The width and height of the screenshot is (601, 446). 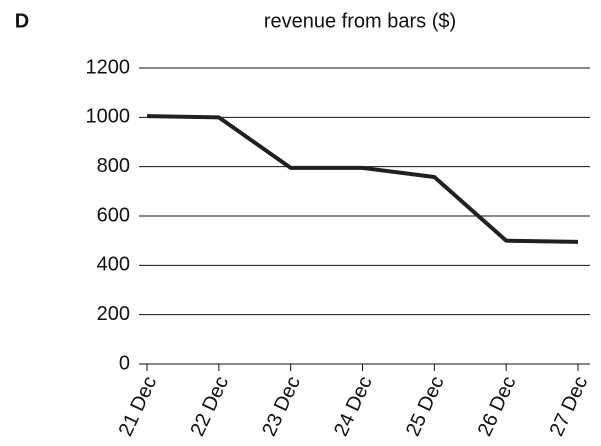 I want to click on y-tick-label: 400, so click(x=113, y=265).